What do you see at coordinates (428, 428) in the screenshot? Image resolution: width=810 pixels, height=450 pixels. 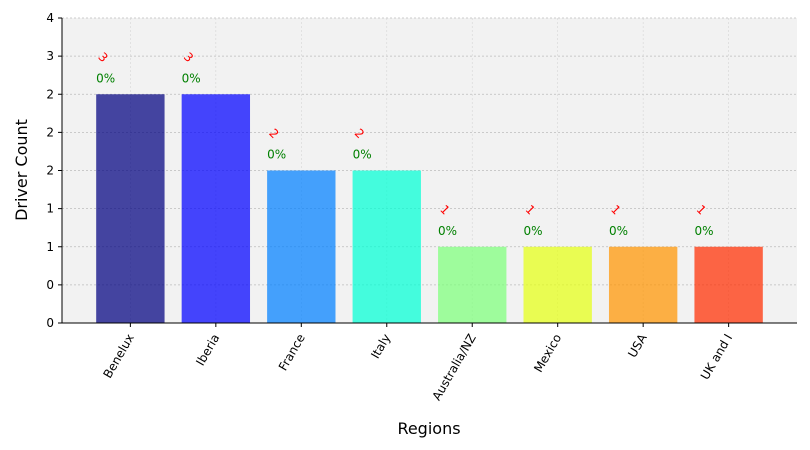 I see `x-axis-title: Regions` at bounding box center [428, 428].